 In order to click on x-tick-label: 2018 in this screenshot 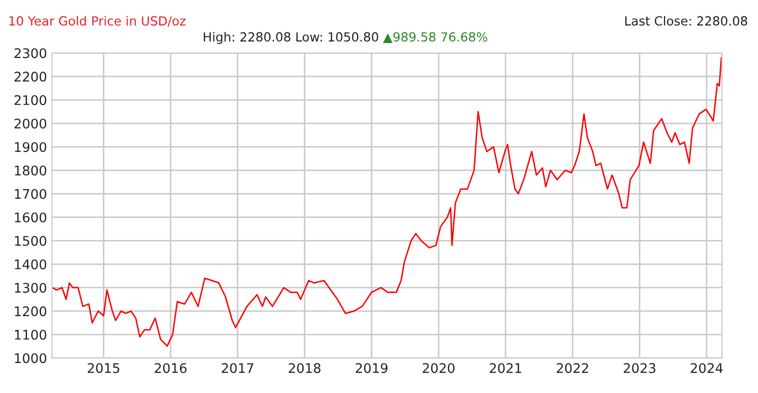, I will do `click(304, 368)`.